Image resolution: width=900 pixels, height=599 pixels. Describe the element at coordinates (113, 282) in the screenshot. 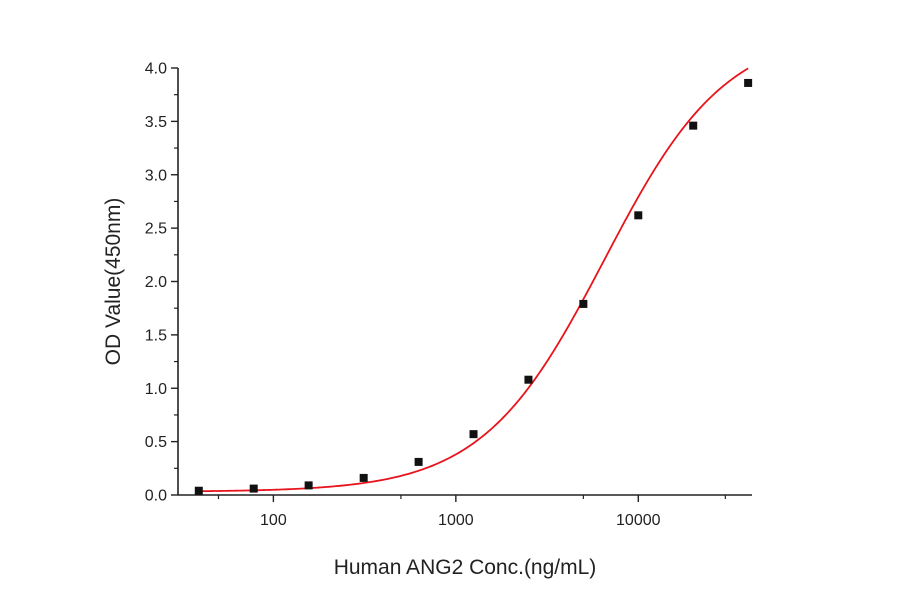

I see `y-axis-title: OD Value(450nm)` at that location.